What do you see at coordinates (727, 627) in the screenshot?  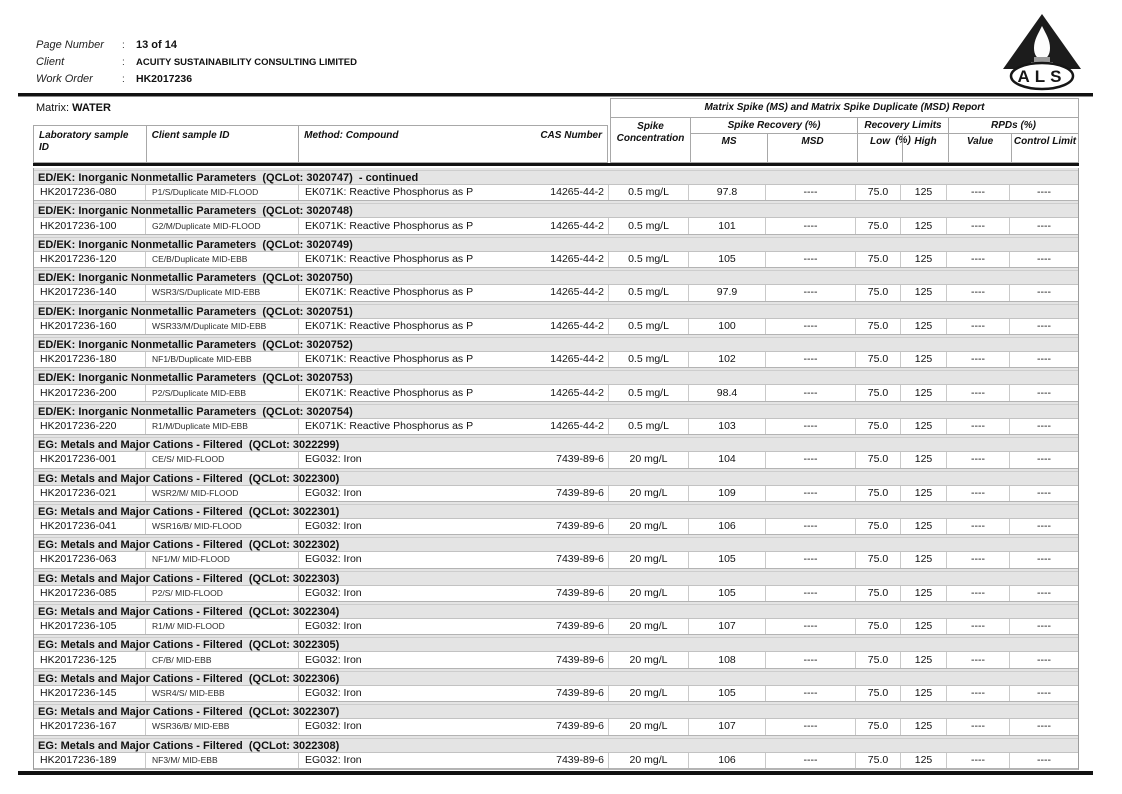 I see `cell-ms-recovery: 107` at bounding box center [727, 627].